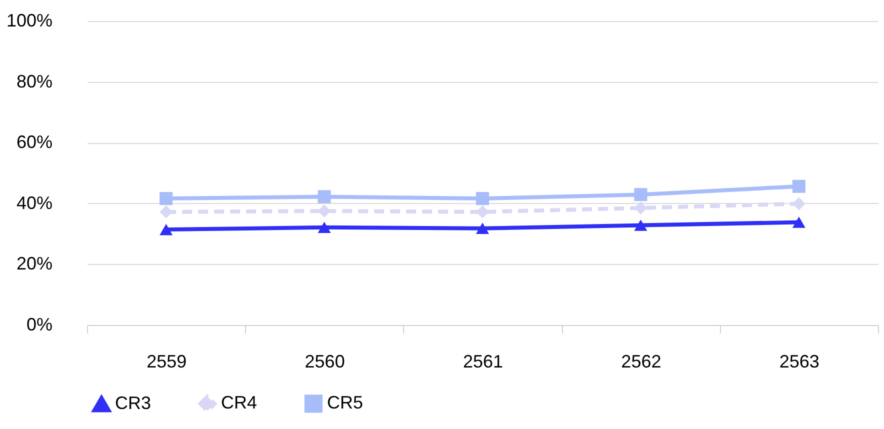 The width and height of the screenshot is (884, 429). What do you see at coordinates (34, 264) in the screenshot?
I see `y-tick-label: 20%` at bounding box center [34, 264].